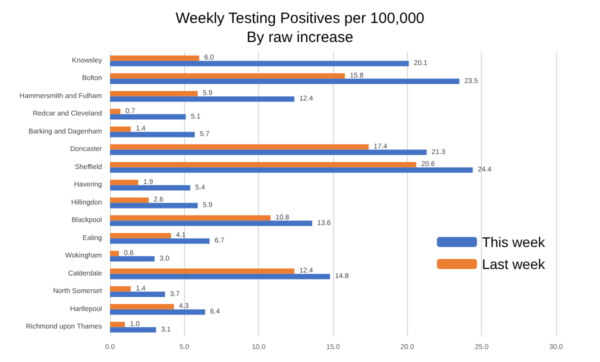  I want to click on legend-label: This week, so click(514, 242).